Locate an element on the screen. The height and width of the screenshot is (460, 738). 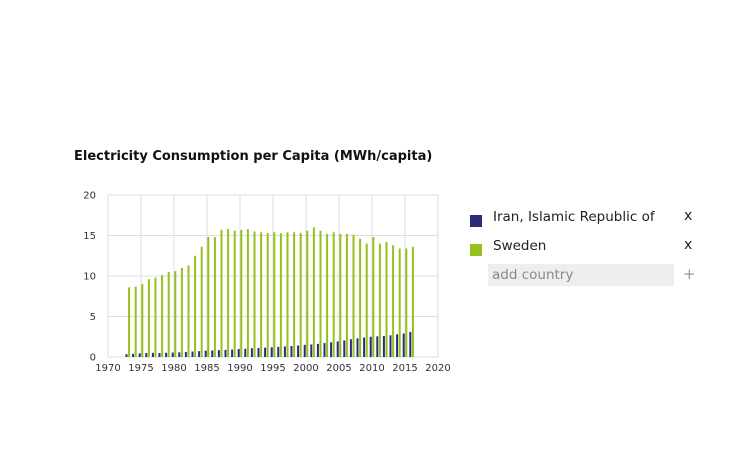
legend-label-iran: Iran, Islamic Republic of is located at coordinates (574, 217).